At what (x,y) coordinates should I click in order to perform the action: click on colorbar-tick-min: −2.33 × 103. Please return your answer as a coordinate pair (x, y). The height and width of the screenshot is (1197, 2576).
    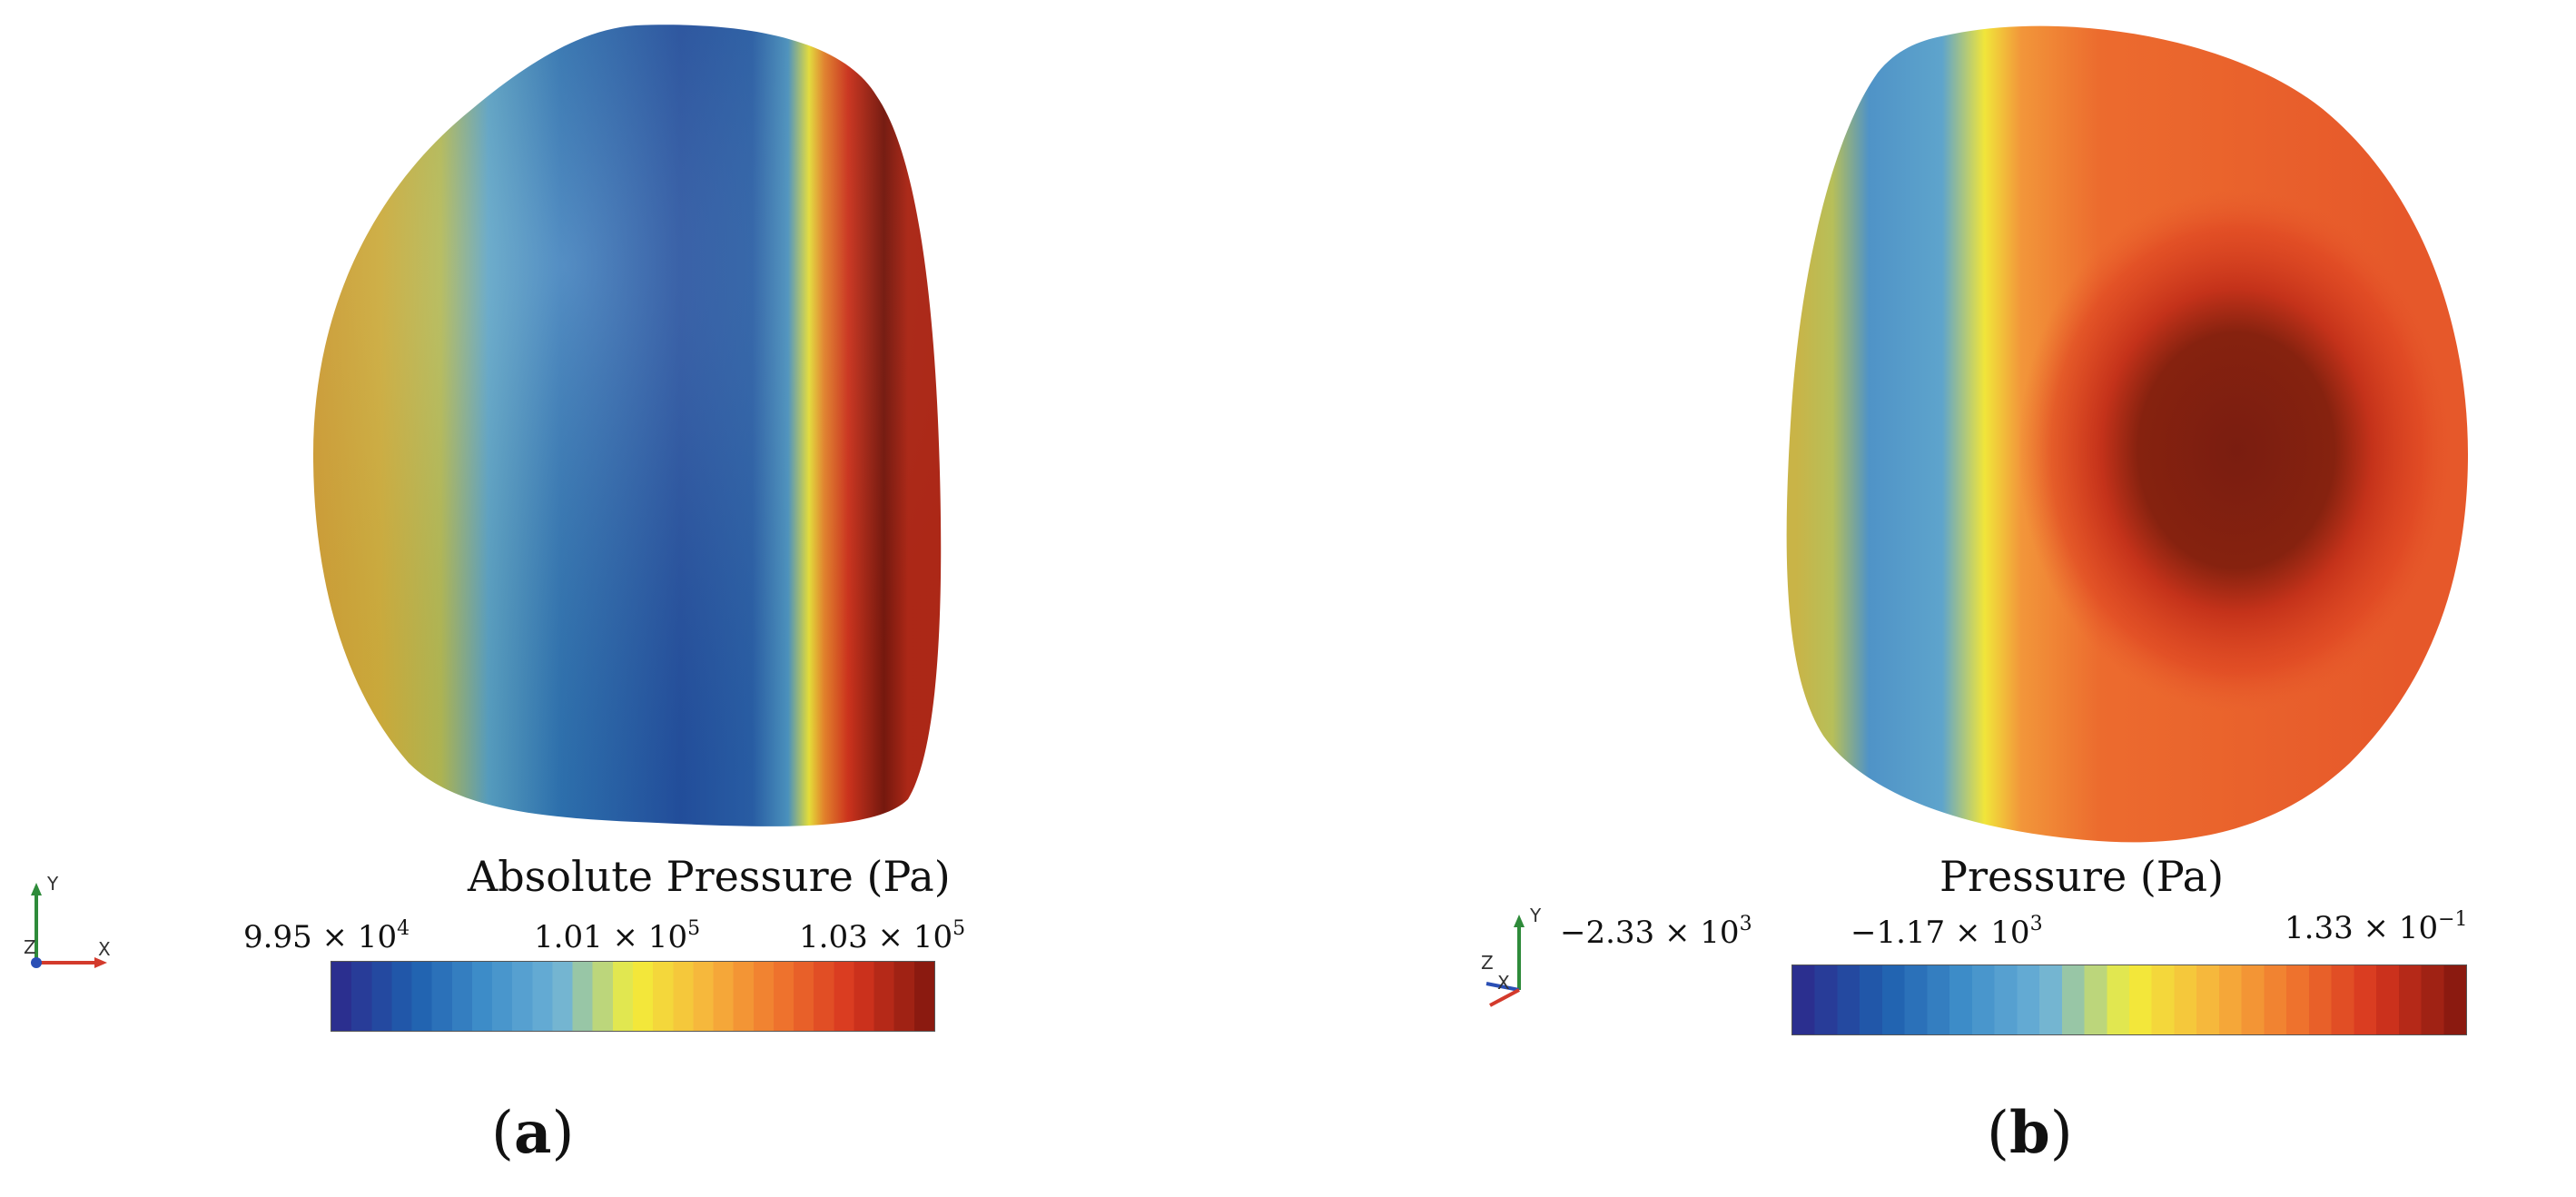
    Looking at the image, I should click on (1656, 932).